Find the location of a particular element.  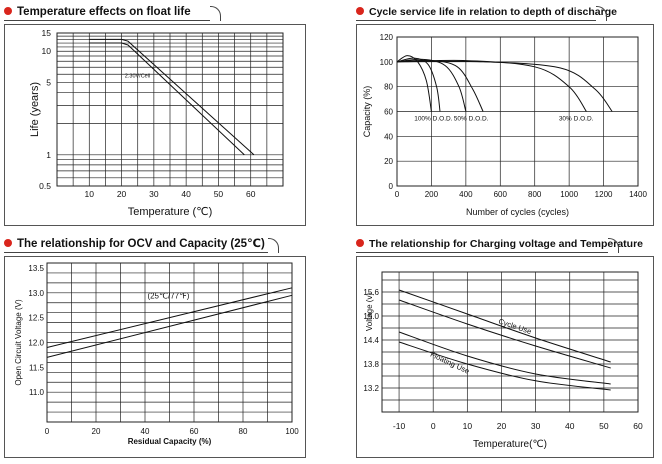

y-tick-label: 15.0 is located at coordinates (371, 316).